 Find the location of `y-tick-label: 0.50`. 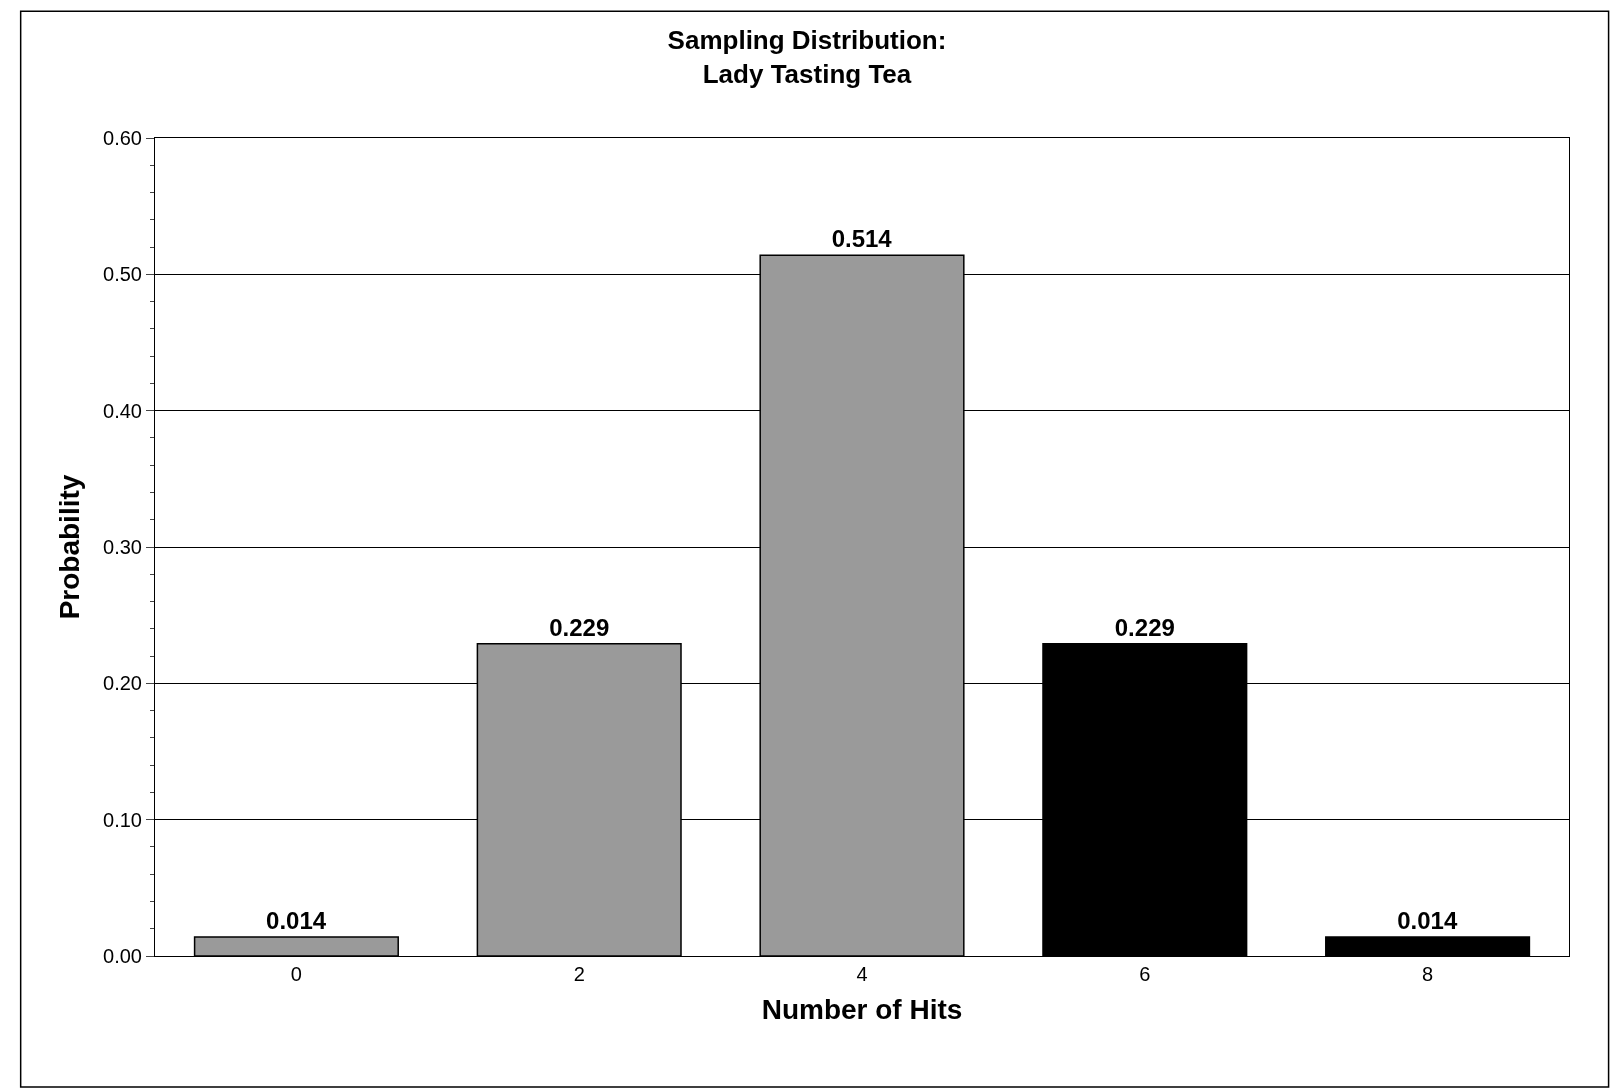

y-tick-label: 0.50 is located at coordinates (122, 274).